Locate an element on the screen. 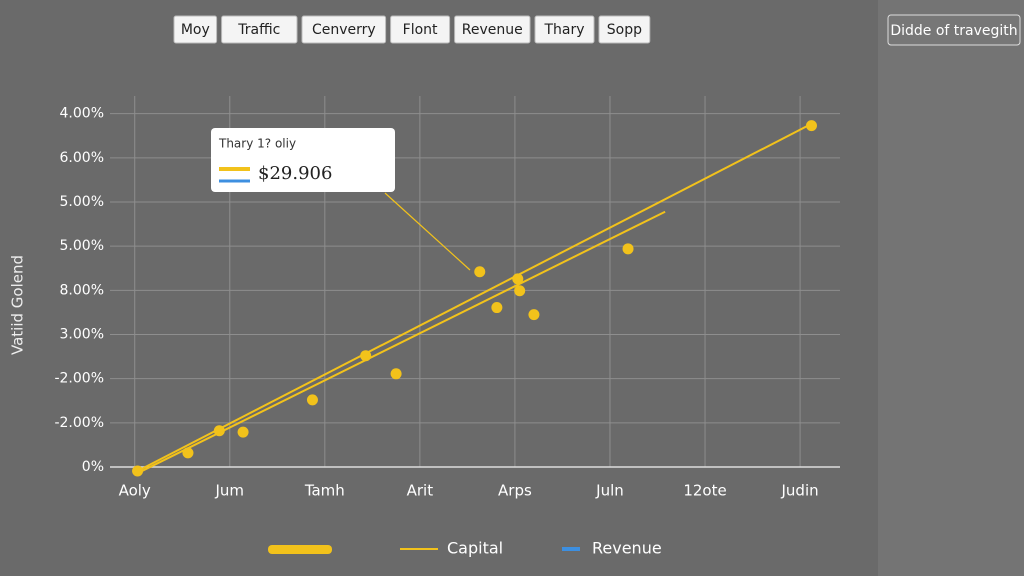 Image resolution: width=1024 pixels, height=576 pixels. tab-label: Revenue is located at coordinates (492, 30).